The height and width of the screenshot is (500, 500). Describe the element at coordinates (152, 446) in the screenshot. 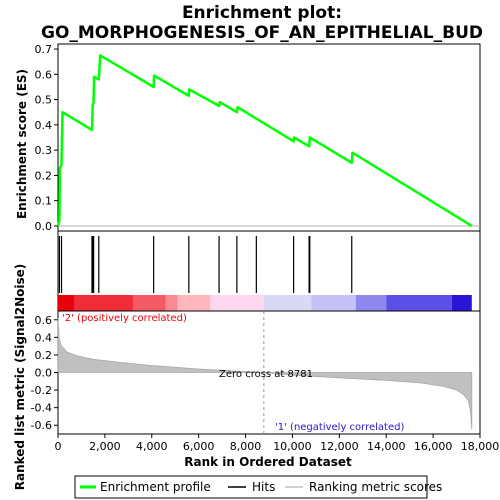

I see `x-tick-label: 4,000` at that location.